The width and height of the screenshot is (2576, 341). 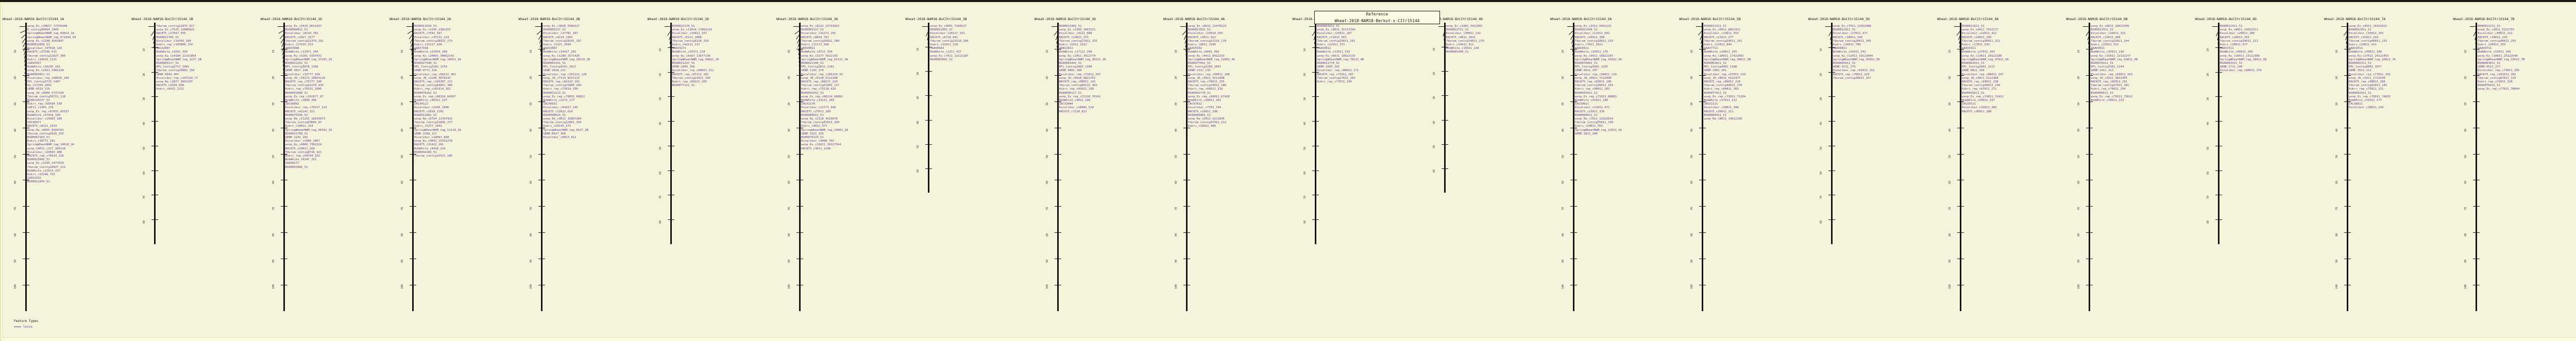 I want to click on locus-label: Excalibur_c17011_477, so click(x=1849, y=36).